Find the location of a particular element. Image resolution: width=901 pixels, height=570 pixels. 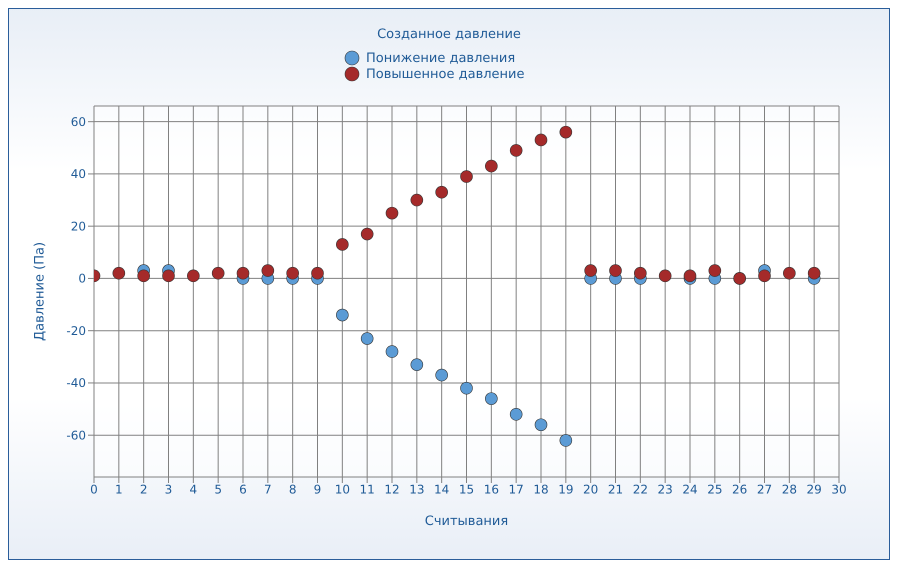

x-tick-label: 6 is located at coordinates (243, 489).